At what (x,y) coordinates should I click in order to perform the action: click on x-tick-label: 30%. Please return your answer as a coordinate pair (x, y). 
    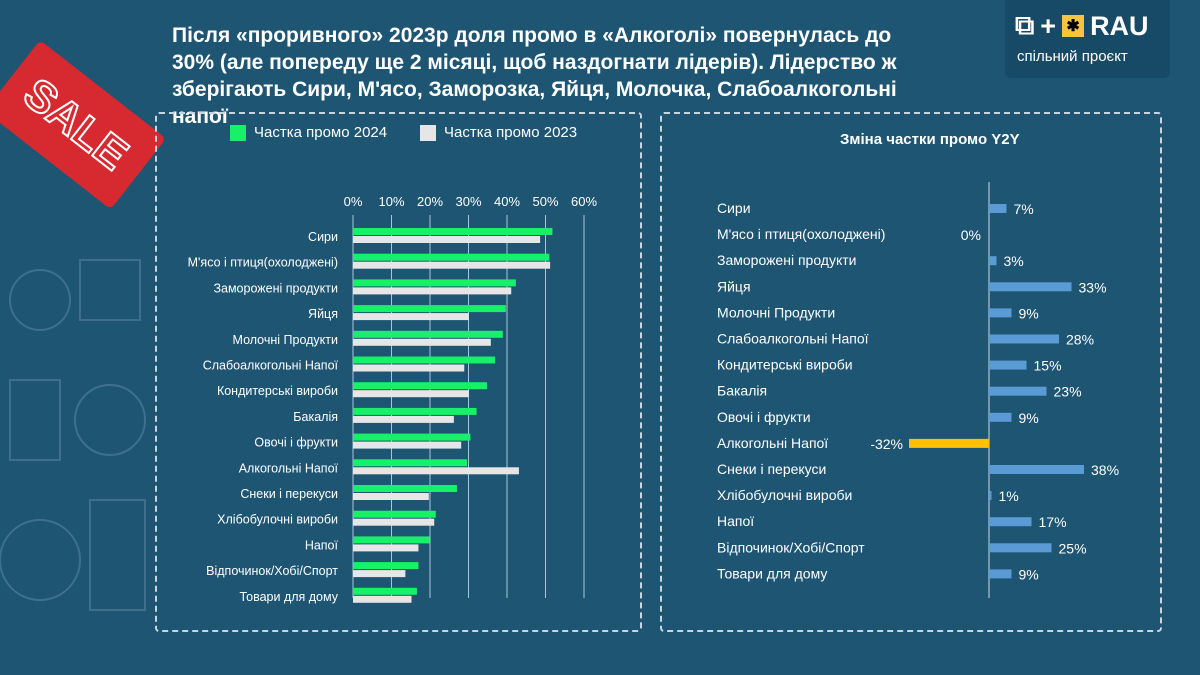
    Looking at the image, I should click on (468, 201).